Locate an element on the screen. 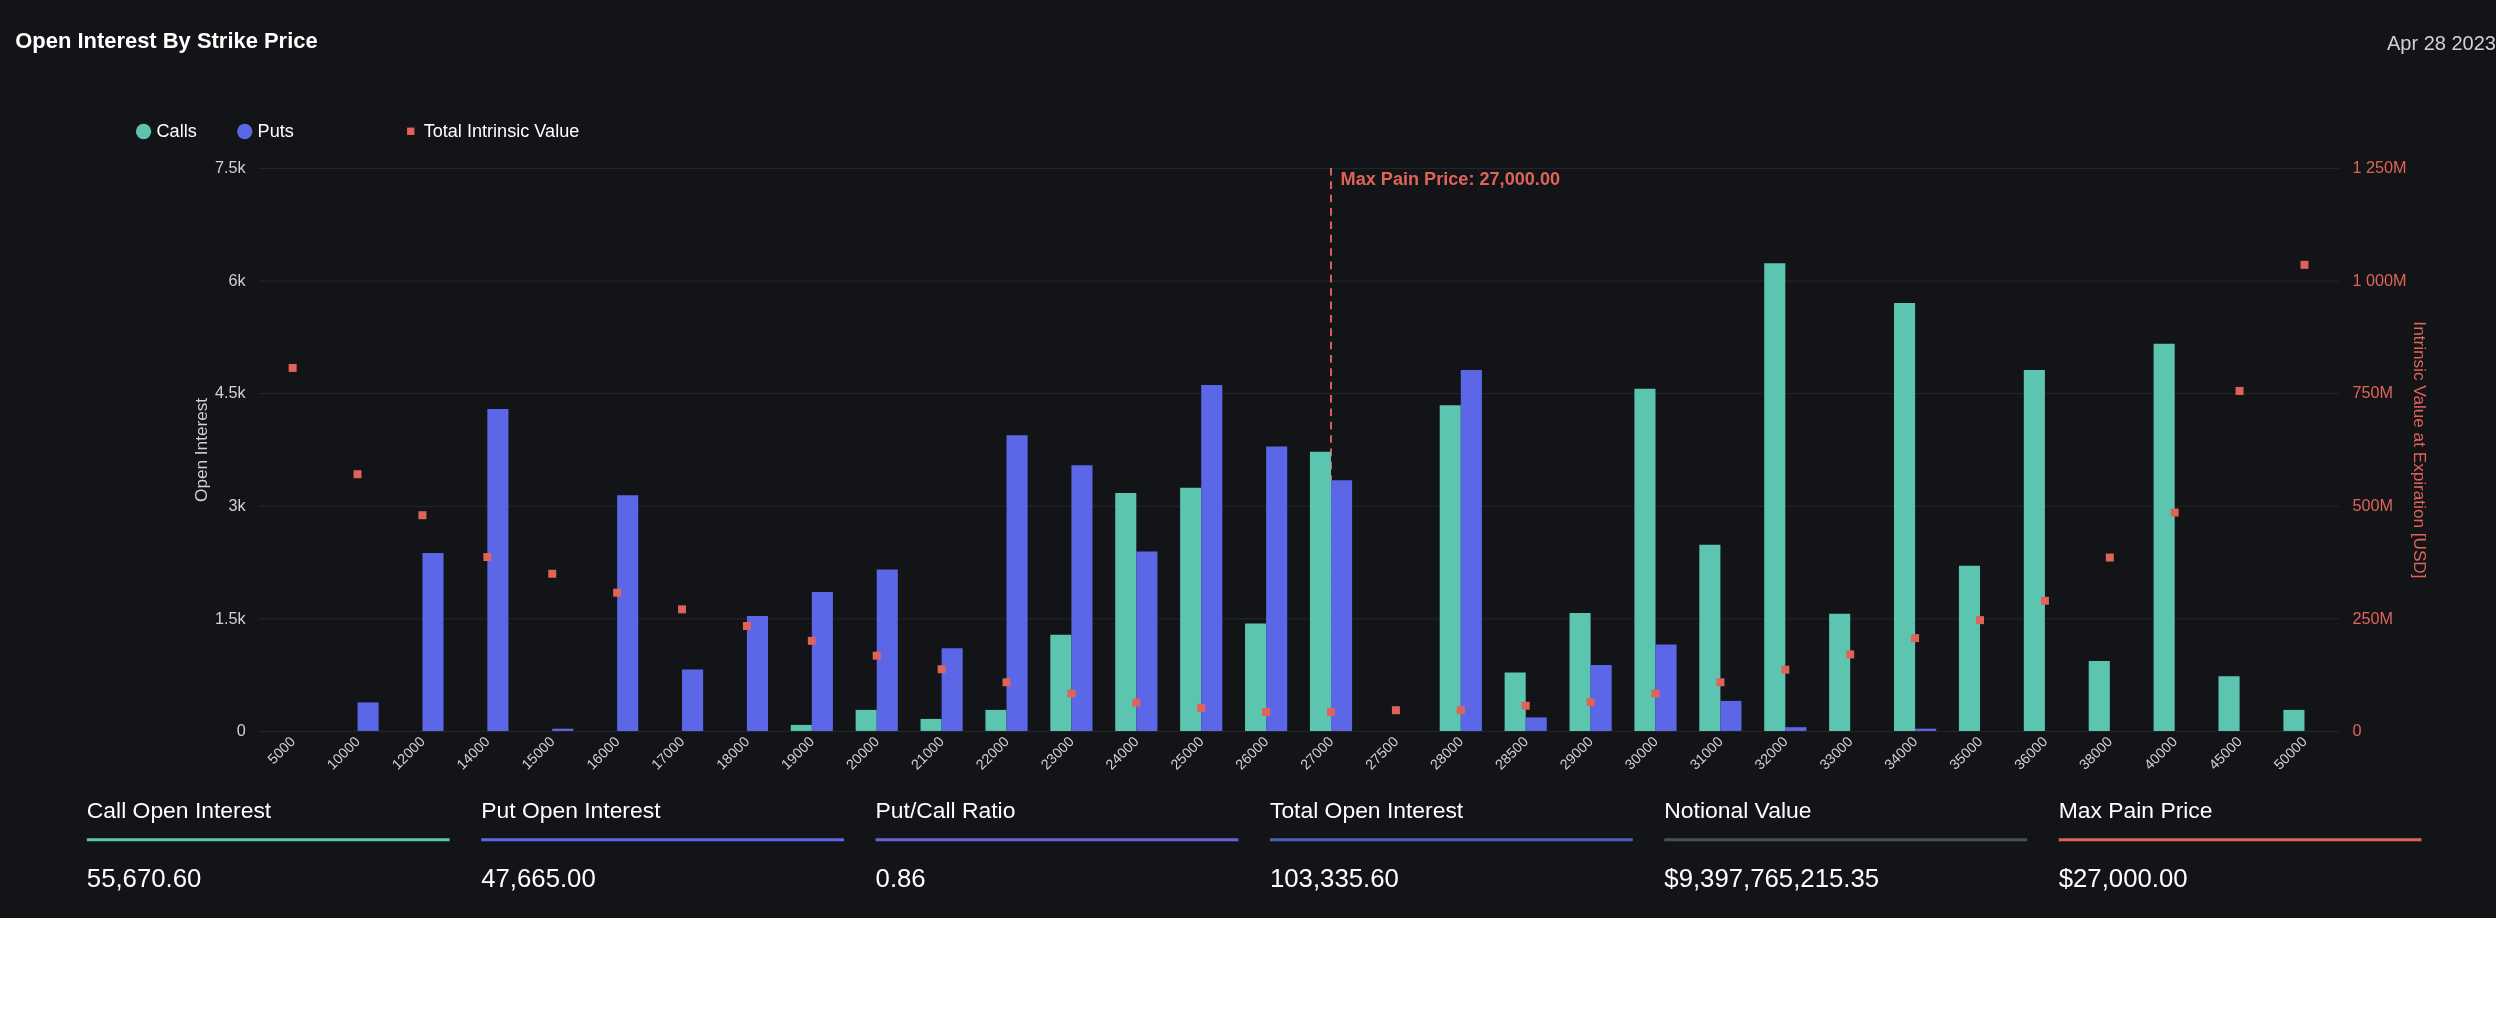 The width and height of the screenshot is (2496, 1016). category-label: Put/Call Ratio is located at coordinates (945, 809).